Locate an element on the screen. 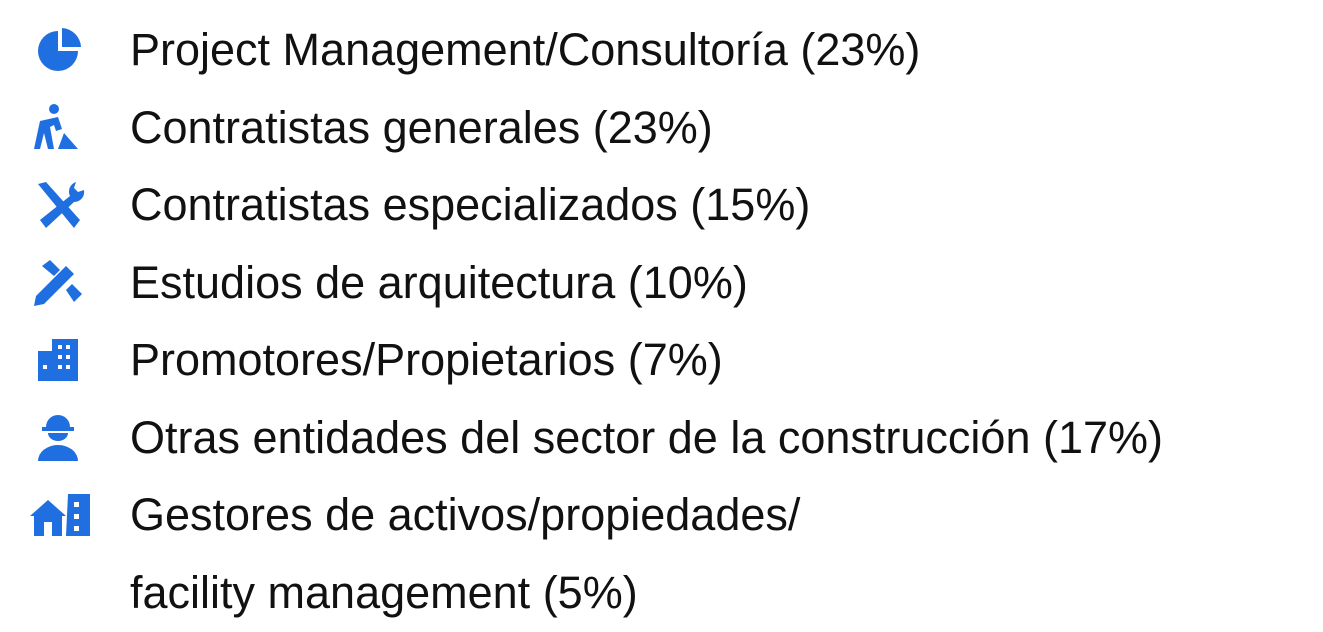 The height and width of the screenshot is (632, 1323). item-text: Gestores de activos/propiedades/ is located at coordinates (465, 514).